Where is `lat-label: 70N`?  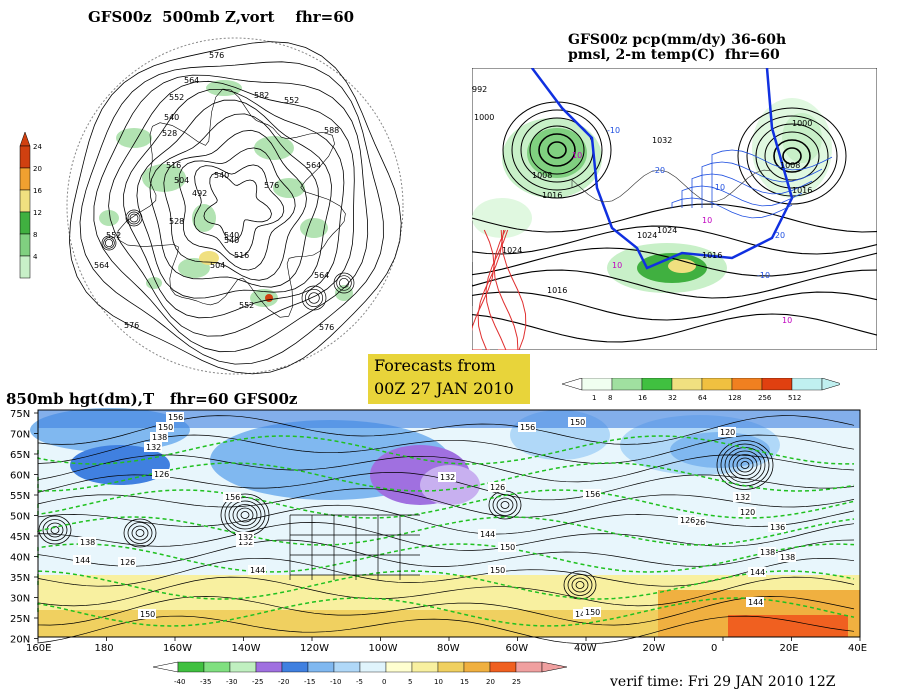
lat-label: 70N is located at coordinates (20, 435).